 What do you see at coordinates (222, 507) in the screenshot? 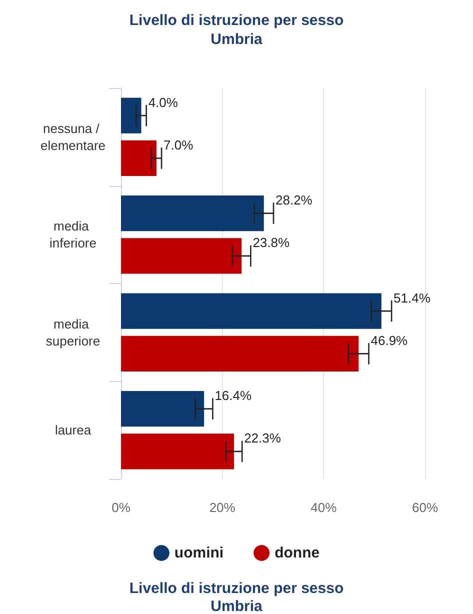
I see `x-tick-label: 20%` at bounding box center [222, 507].